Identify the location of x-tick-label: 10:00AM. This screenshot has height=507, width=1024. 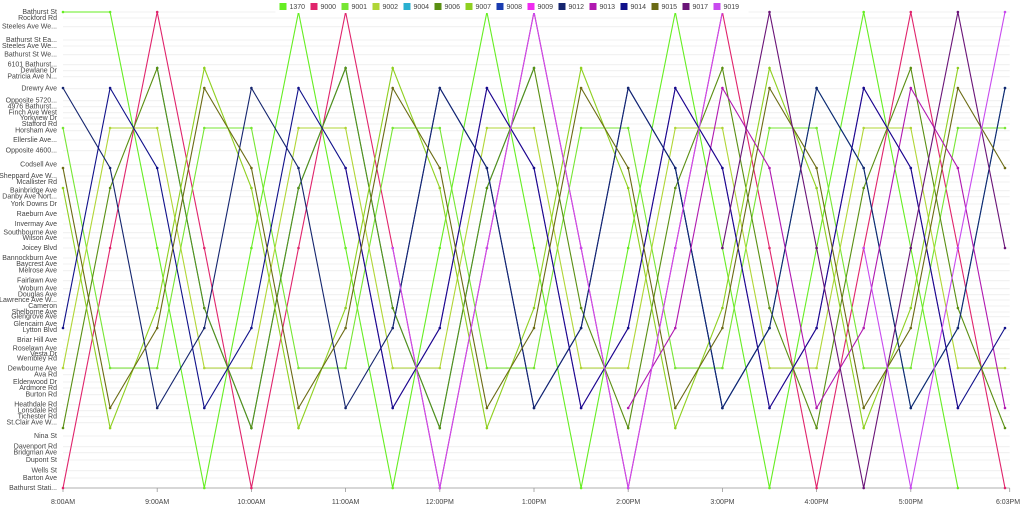
(251, 502).